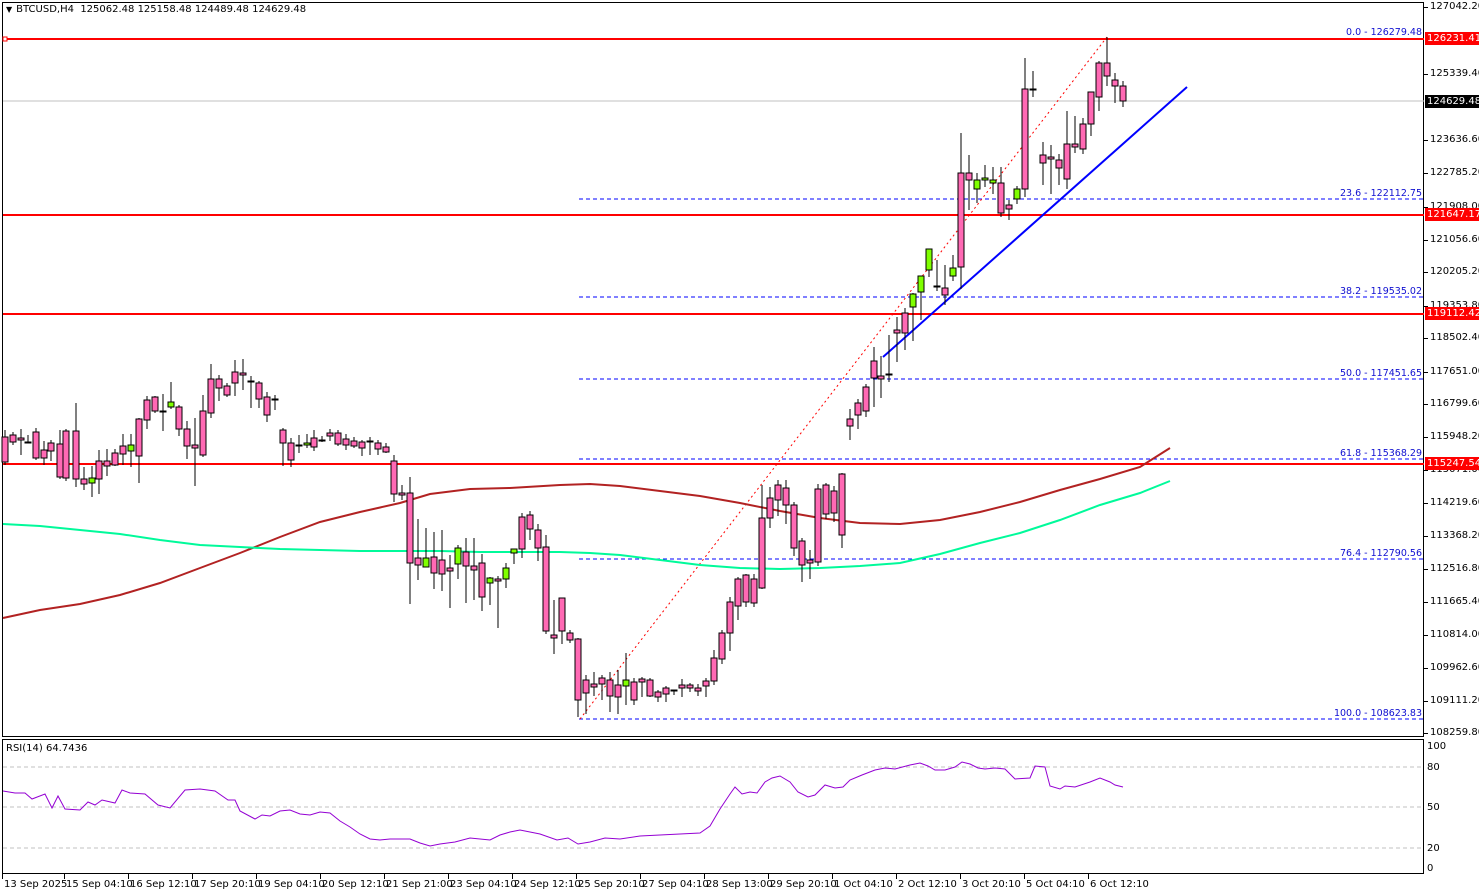 The height and width of the screenshot is (896, 1479). I want to click on price-tick: 115948.20, so click(1454, 436).